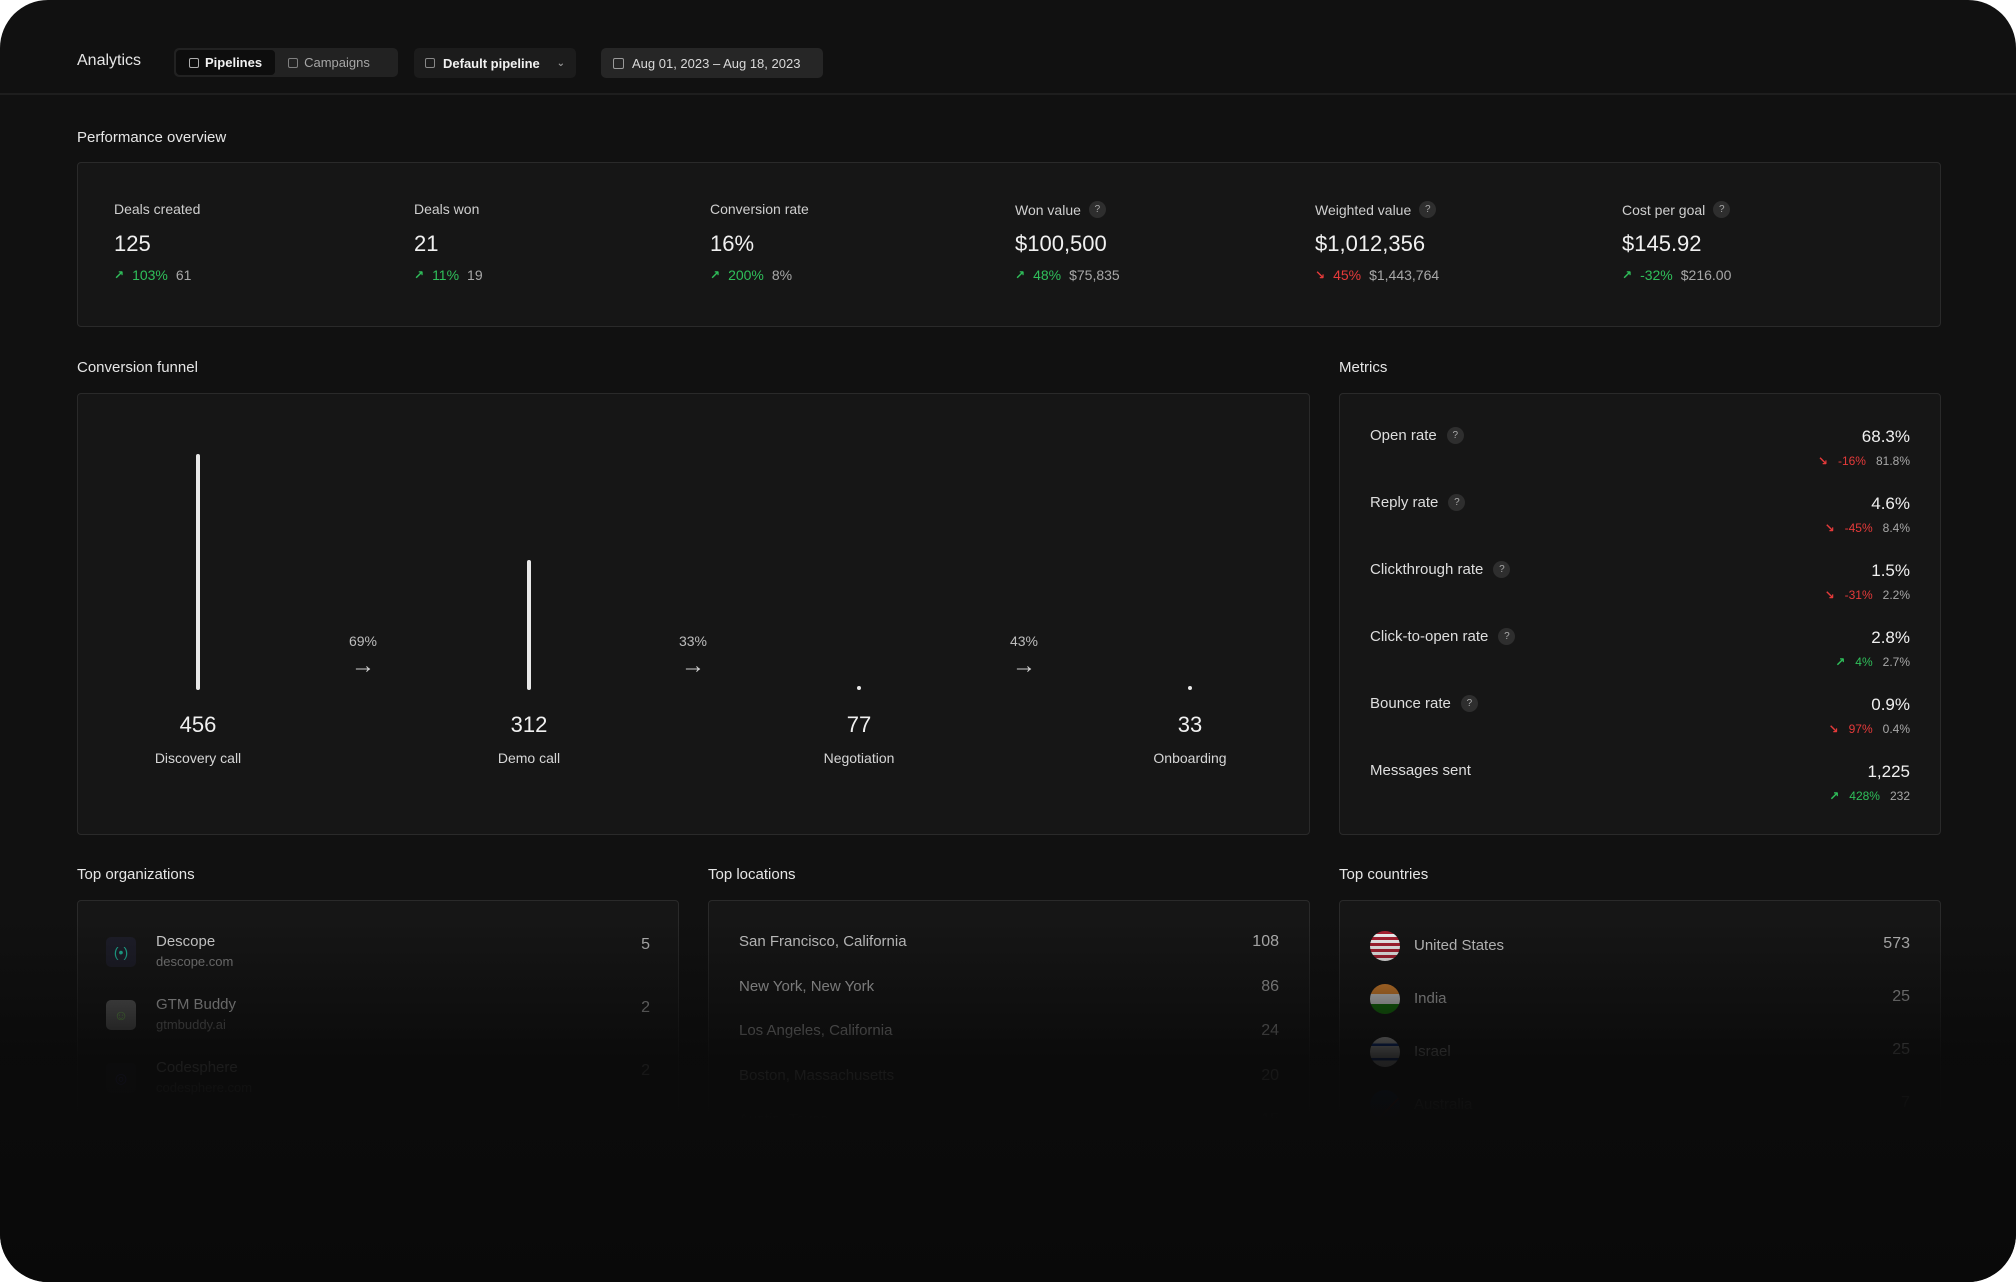 This screenshot has width=2016, height=1282. I want to click on metric-change: ↘ -16% 81.8%, so click(1864, 461).